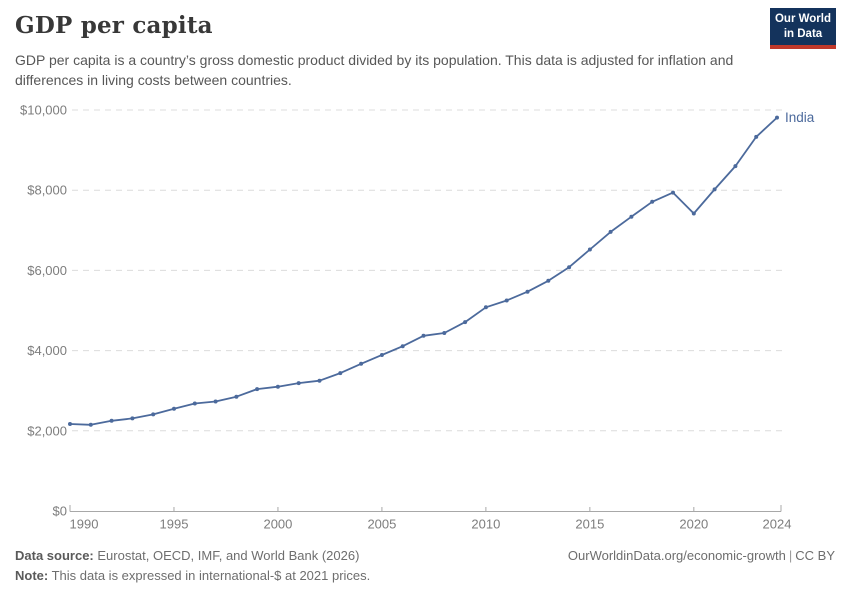 The image size is (850, 600). What do you see at coordinates (47, 270) in the screenshot?
I see `y-tick-label: $6,000` at bounding box center [47, 270].